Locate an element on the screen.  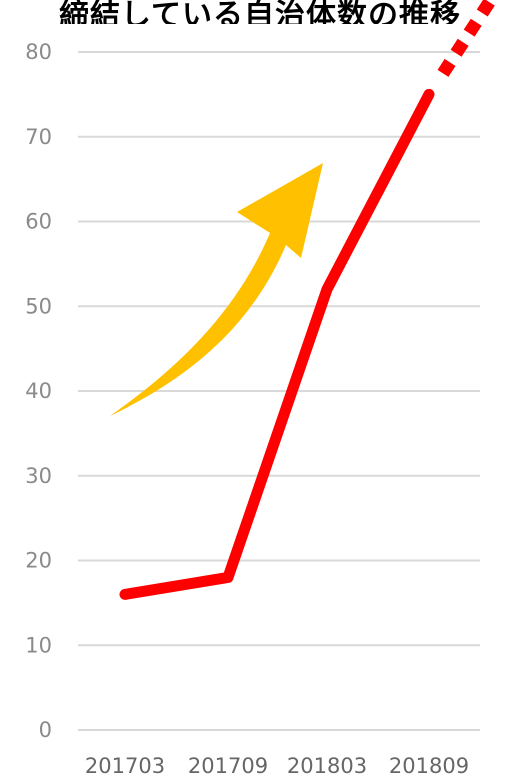
y-tick-label: 80 is located at coordinates (38, 52).